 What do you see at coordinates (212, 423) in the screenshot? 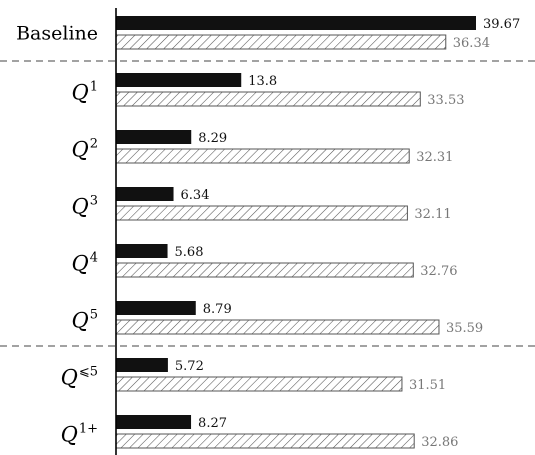
I see `value-label-solid-7: 8.27` at bounding box center [212, 423].